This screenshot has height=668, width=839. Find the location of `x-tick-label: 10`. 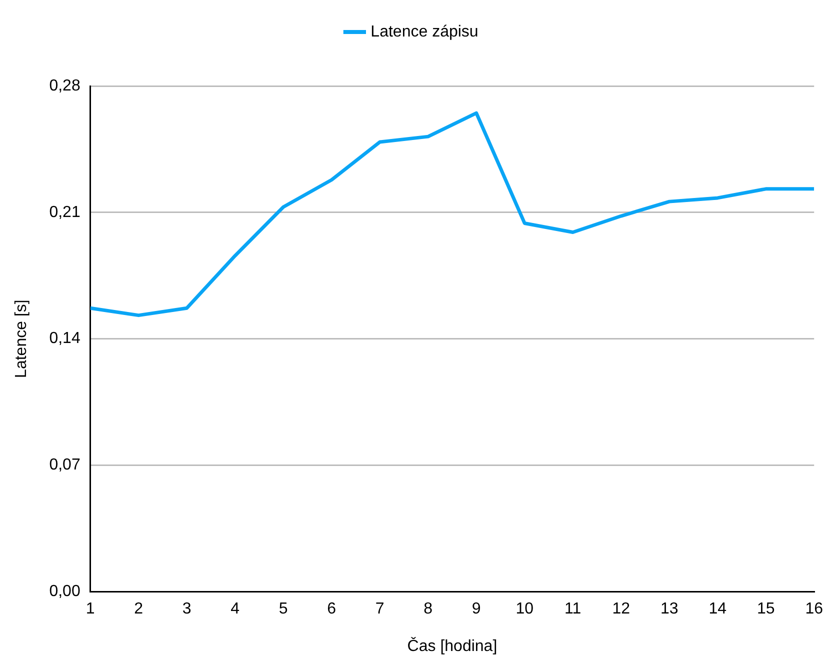

x-tick-label: 10 is located at coordinates (525, 609).